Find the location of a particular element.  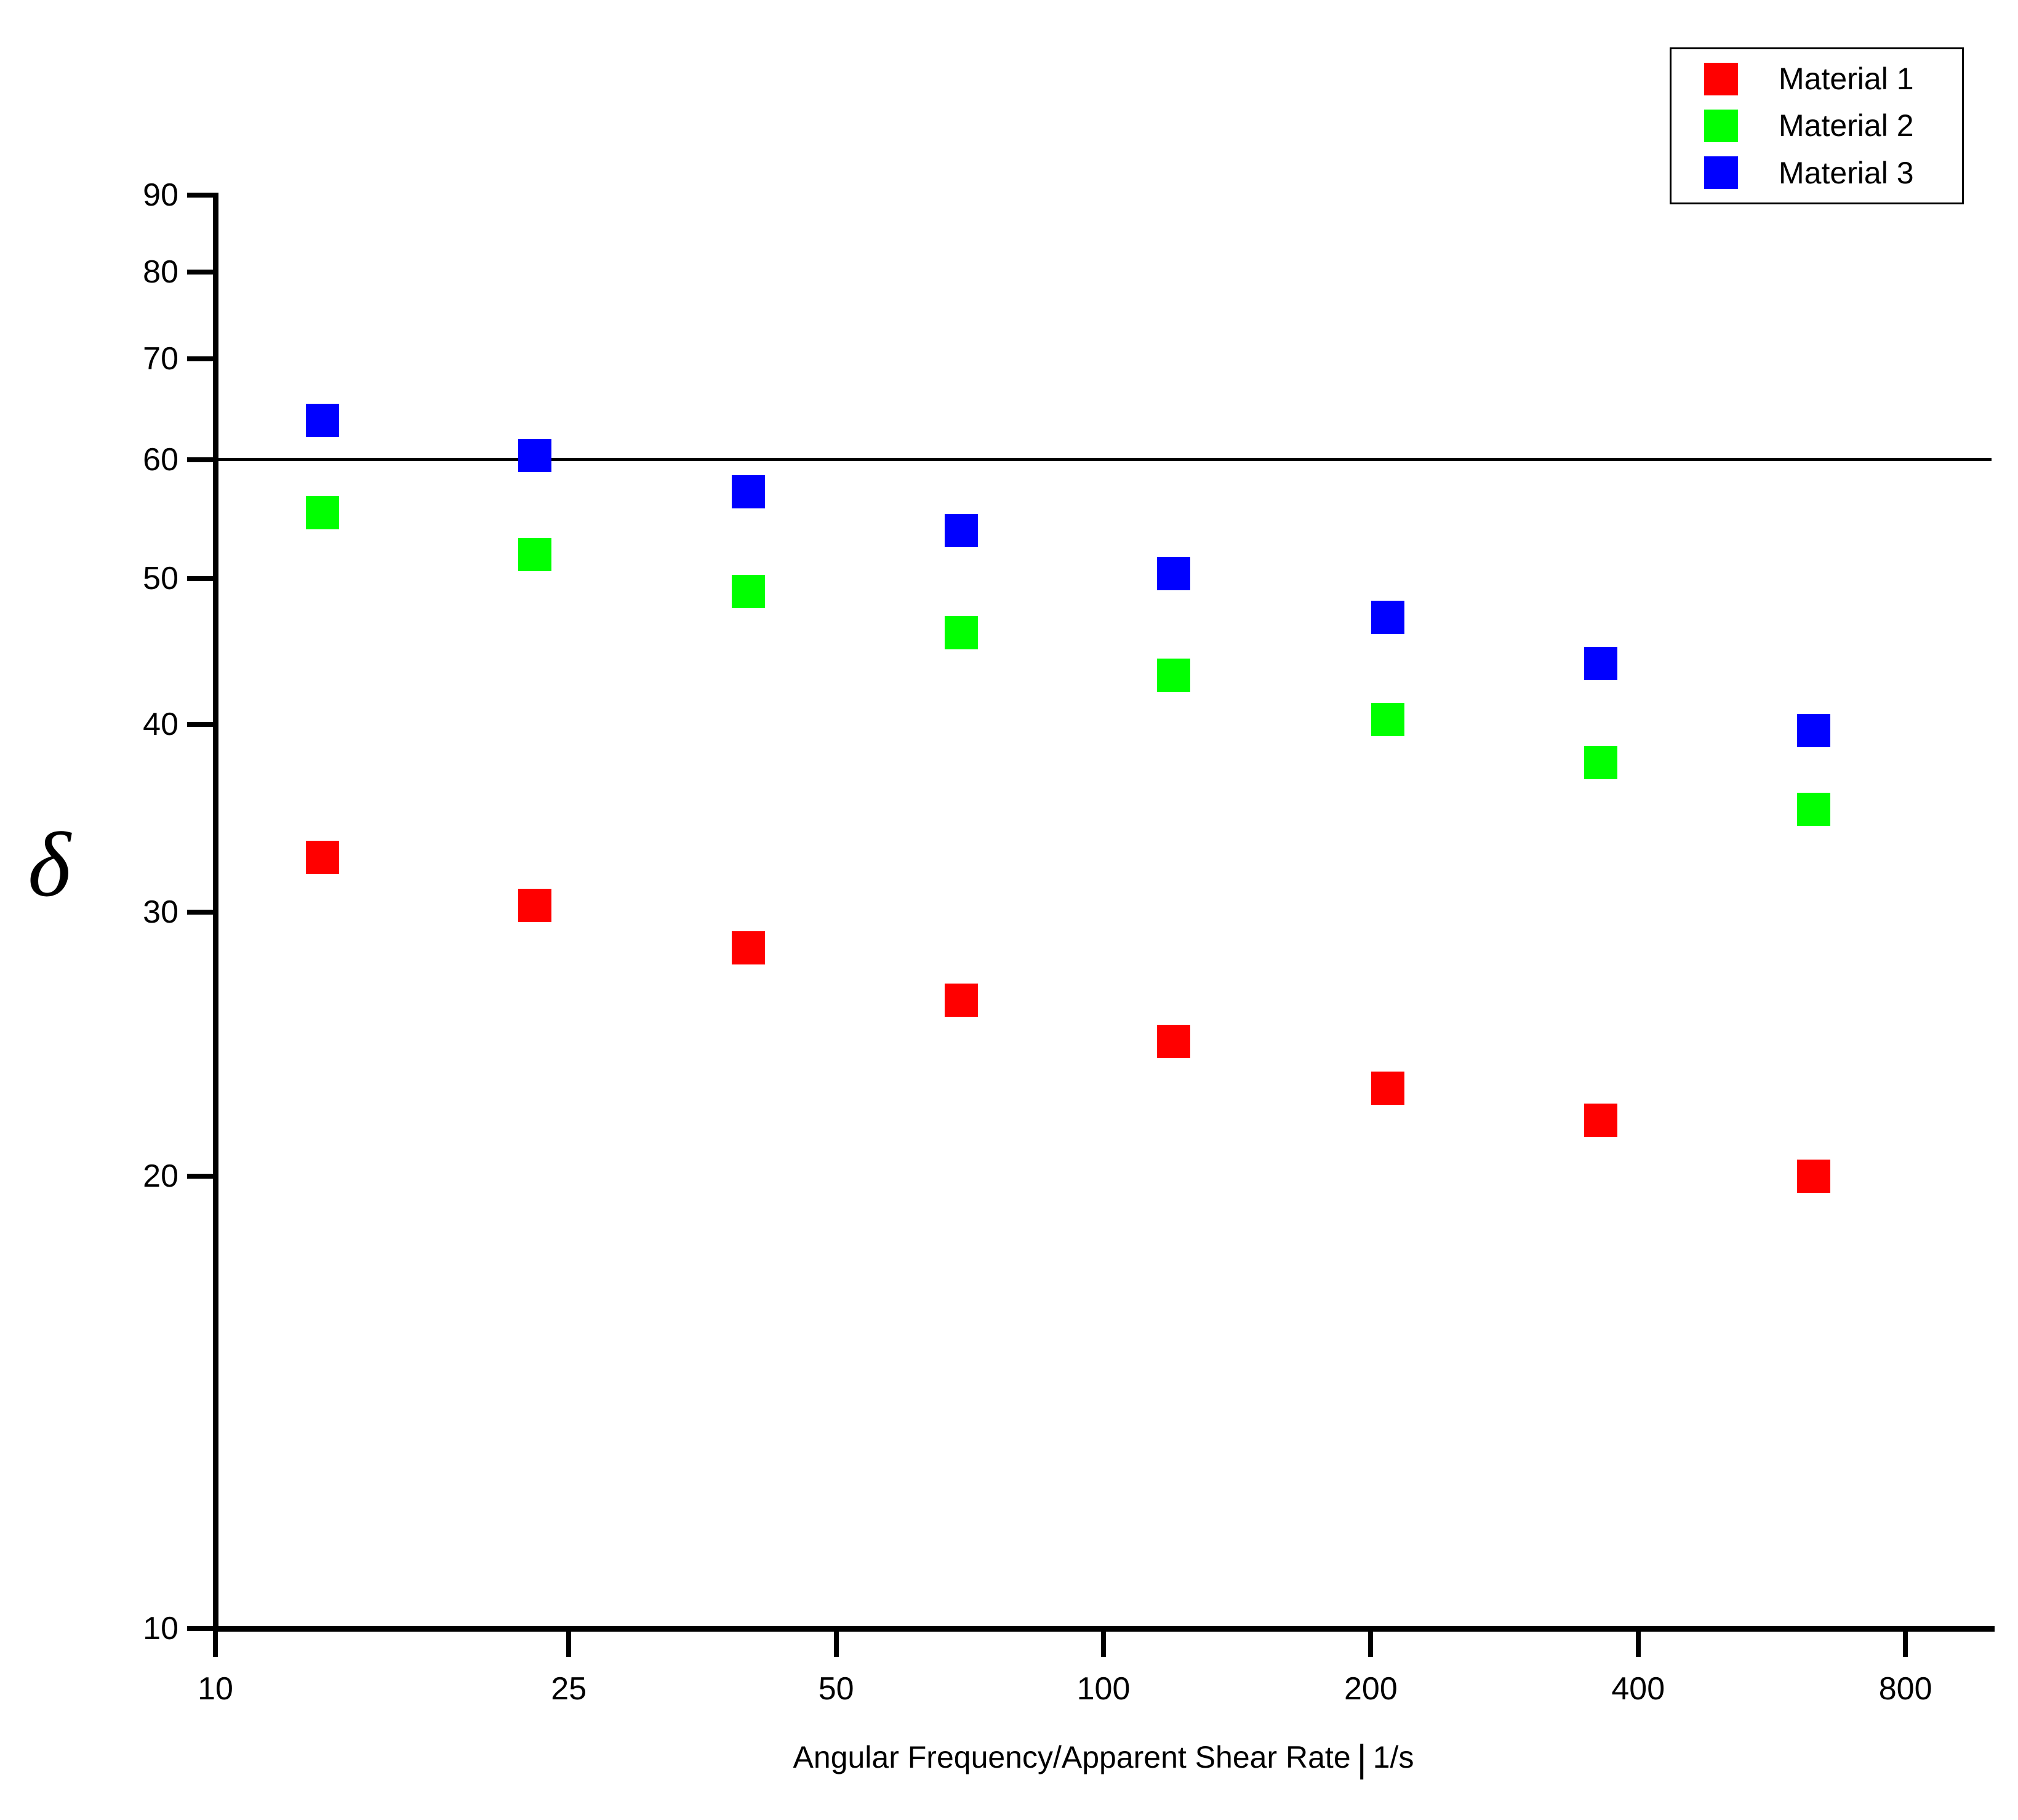

y-tick-label: 60 is located at coordinates (160, 459).